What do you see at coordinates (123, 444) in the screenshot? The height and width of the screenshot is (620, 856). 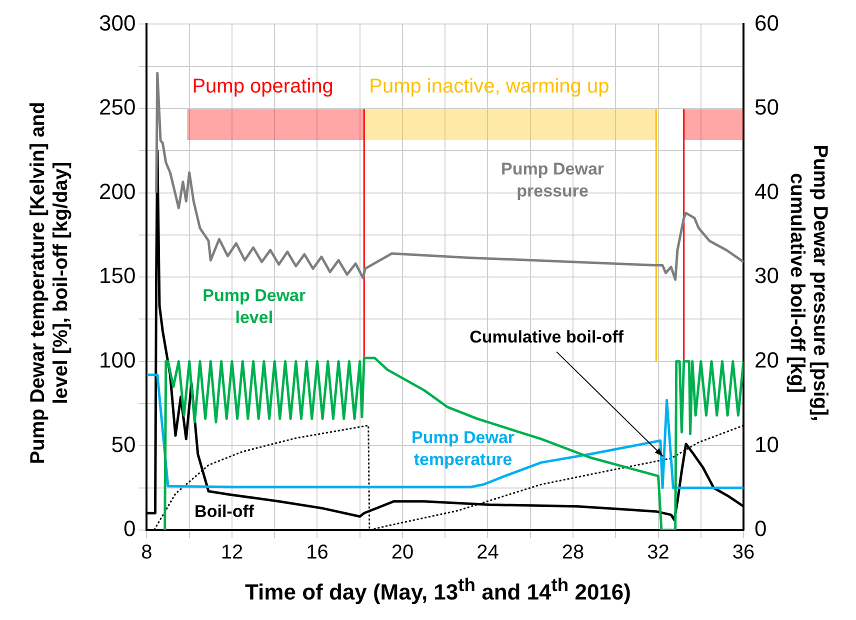 I see `y-tick-label: 50` at bounding box center [123, 444].